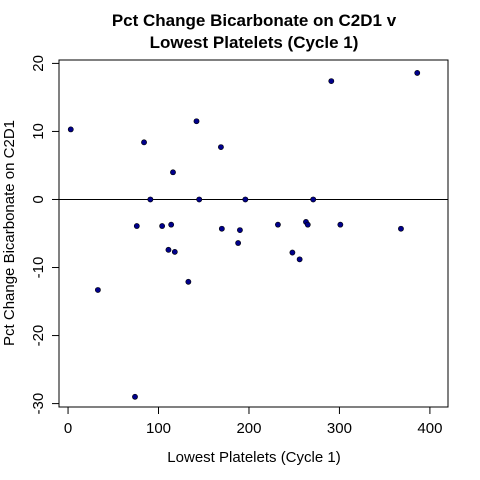 The height and width of the screenshot is (480, 480). I want to click on x-tick-label: 300, so click(339, 428).